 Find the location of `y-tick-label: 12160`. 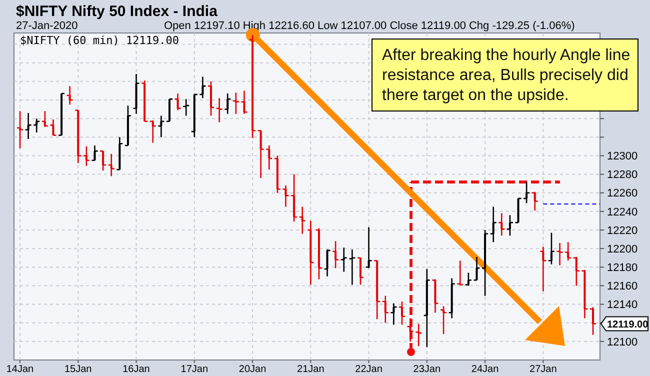

y-tick-label: 12160 is located at coordinates (622, 286).